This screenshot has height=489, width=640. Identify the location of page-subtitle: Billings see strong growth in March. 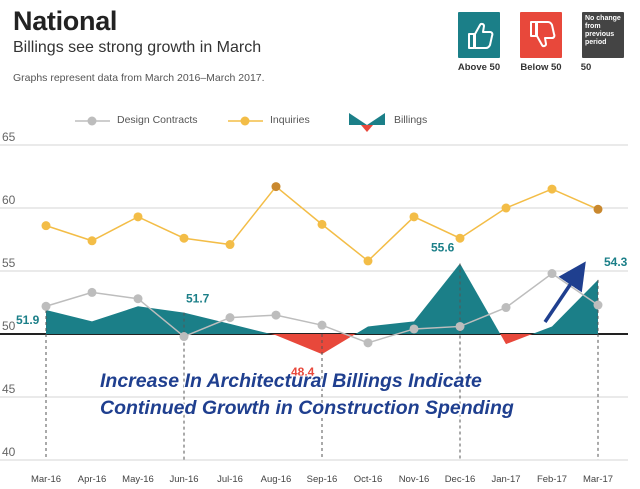
(137, 47).